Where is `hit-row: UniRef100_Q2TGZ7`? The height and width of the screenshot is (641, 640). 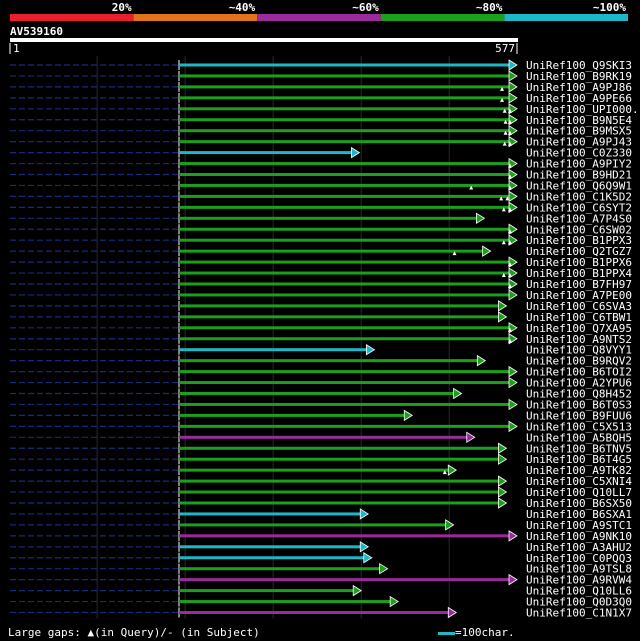 hit-row: UniRef100_Q2TGZ7 is located at coordinates (321, 251).